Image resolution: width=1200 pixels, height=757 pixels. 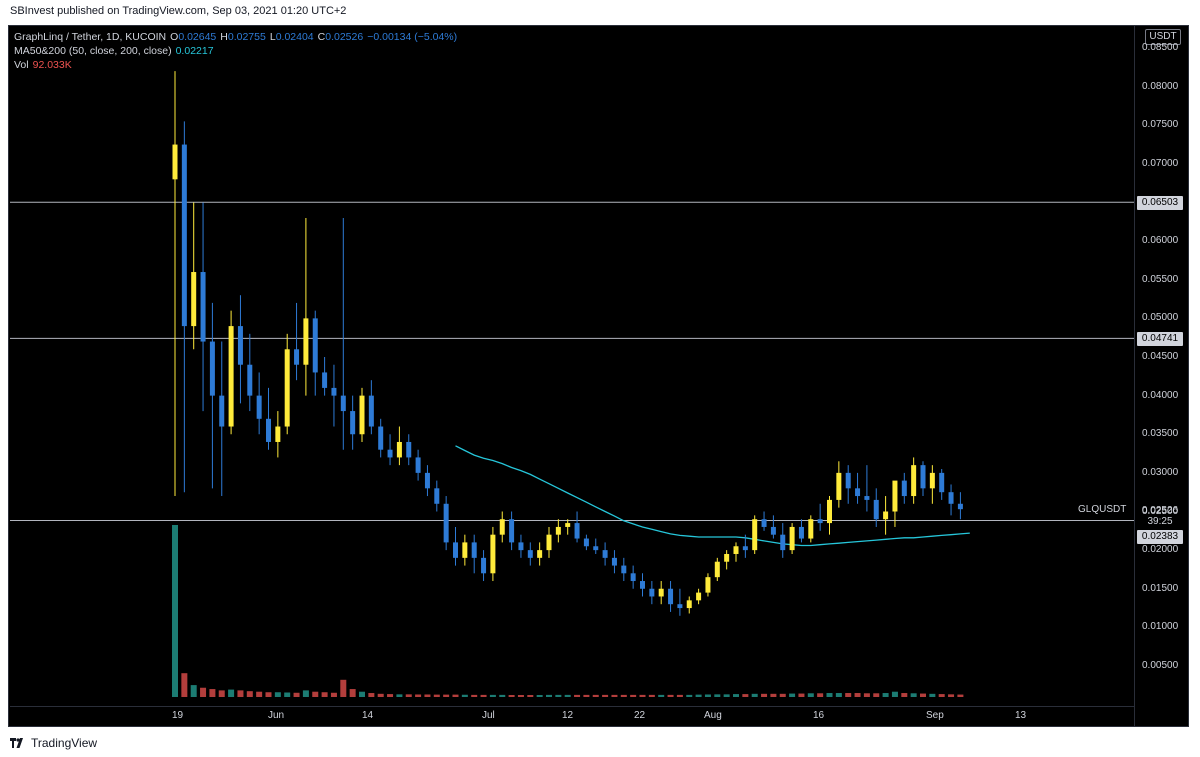 What do you see at coordinates (21, 65) in the screenshot?
I see `legend-vol-label: Vol` at bounding box center [21, 65].